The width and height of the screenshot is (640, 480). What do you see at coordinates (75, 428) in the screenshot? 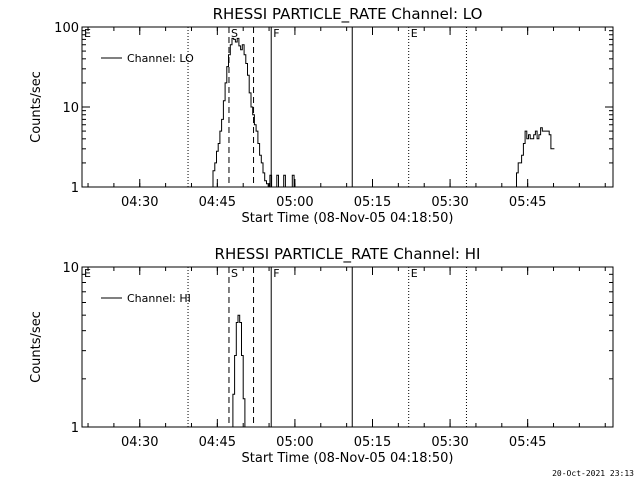
I see `panel-2-y-tick-label: 1` at bounding box center [75, 428].